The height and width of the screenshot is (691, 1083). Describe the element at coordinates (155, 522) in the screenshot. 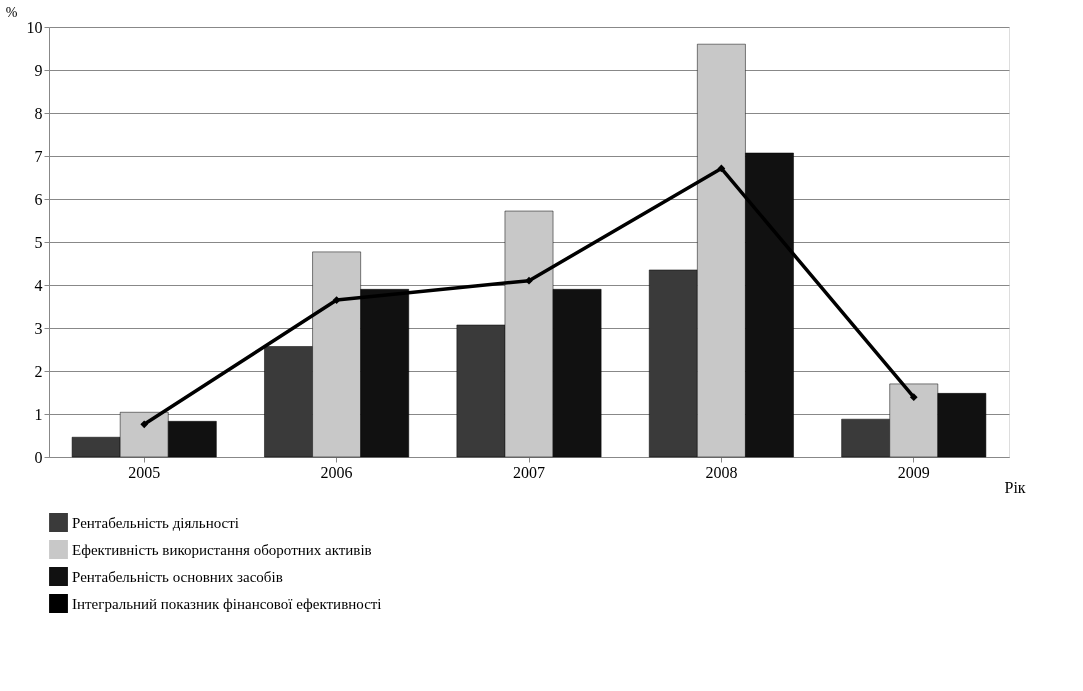

I see `legend-label: Рентабельність діяльності` at that location.